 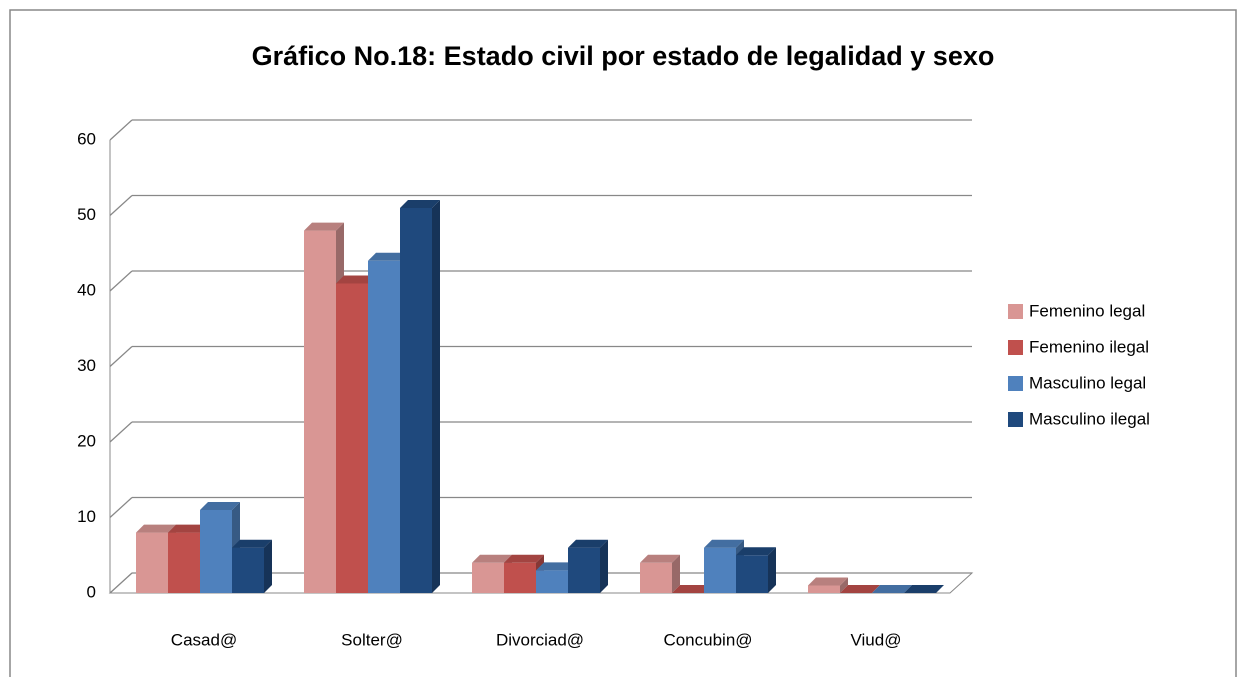 What do you see at coordinates (86, 289) in the screenshot?
I see `y-tick-label: 40` at bounding box center [86, 289].